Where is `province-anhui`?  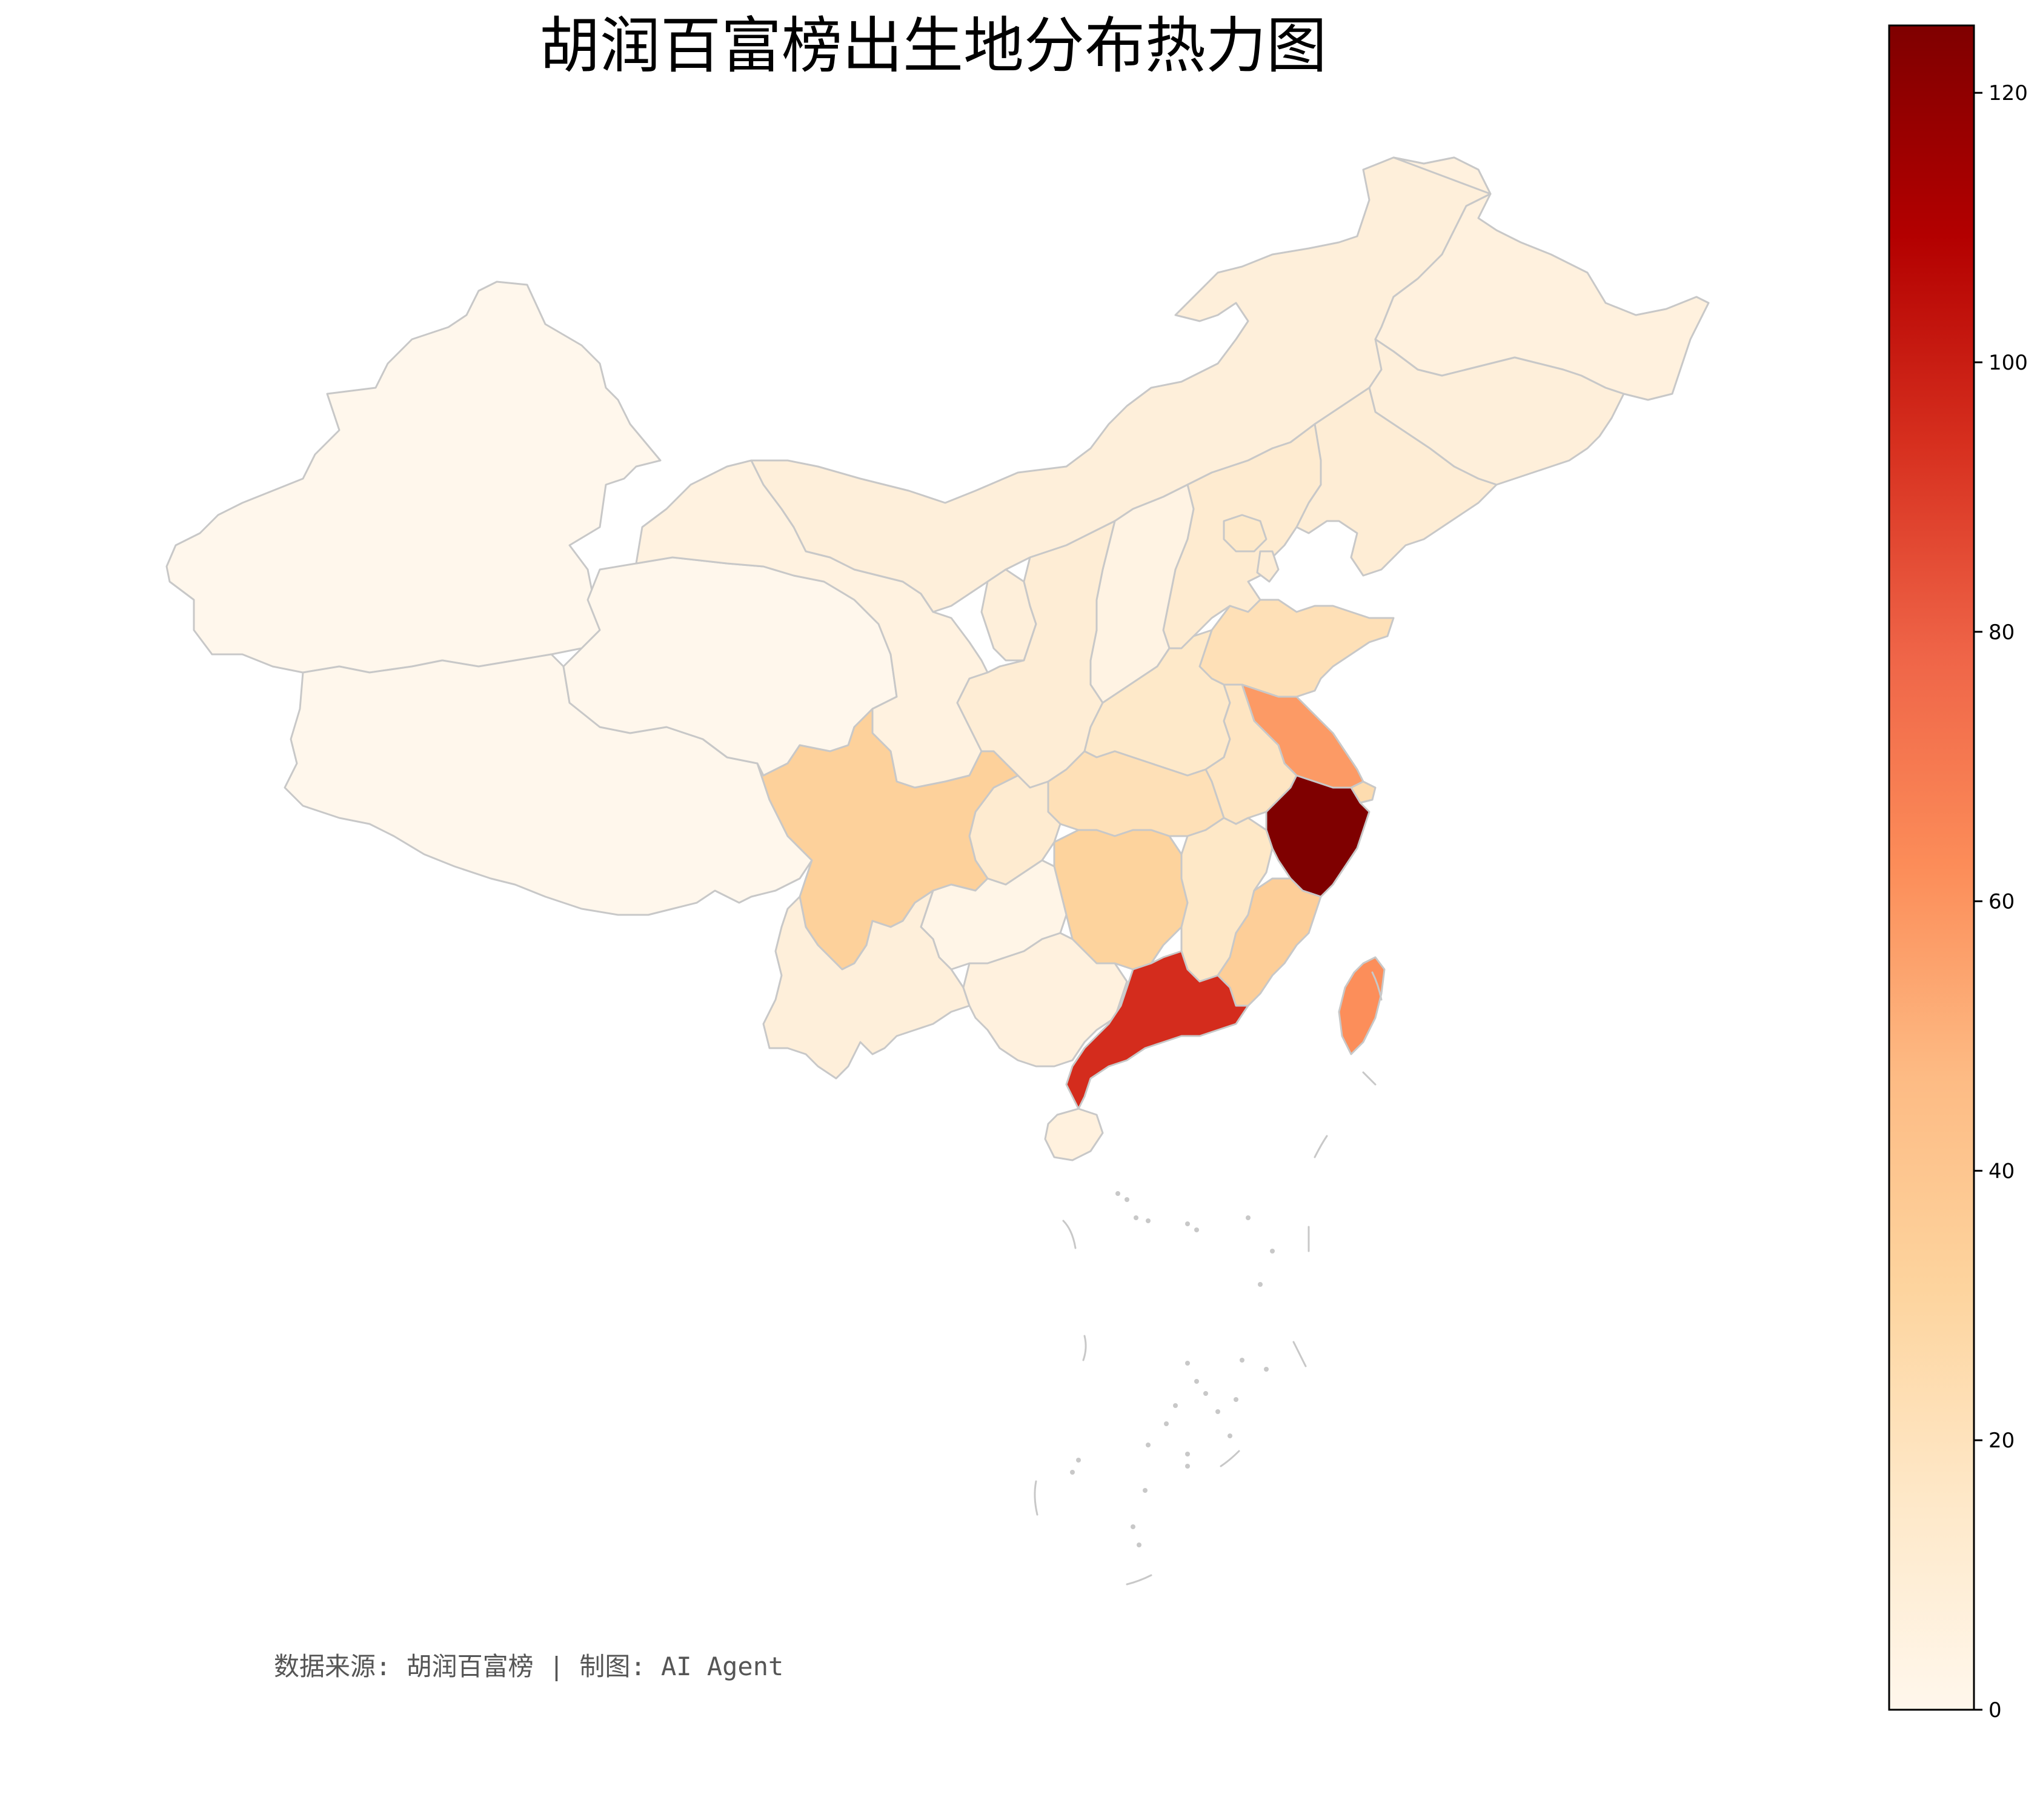 province-anhui is located at coordinates (1251, 754).